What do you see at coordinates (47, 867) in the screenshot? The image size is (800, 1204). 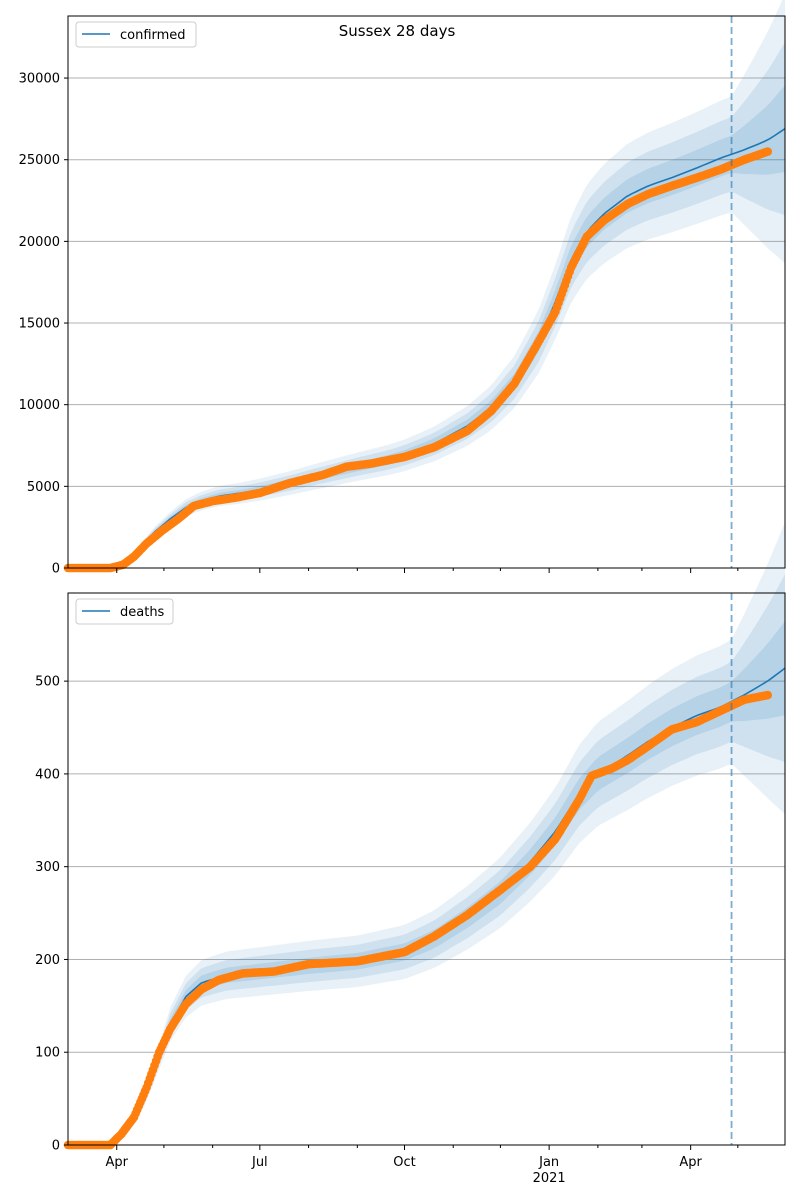 I see `y-tick-label: 300` at bounding box center [47, 867].